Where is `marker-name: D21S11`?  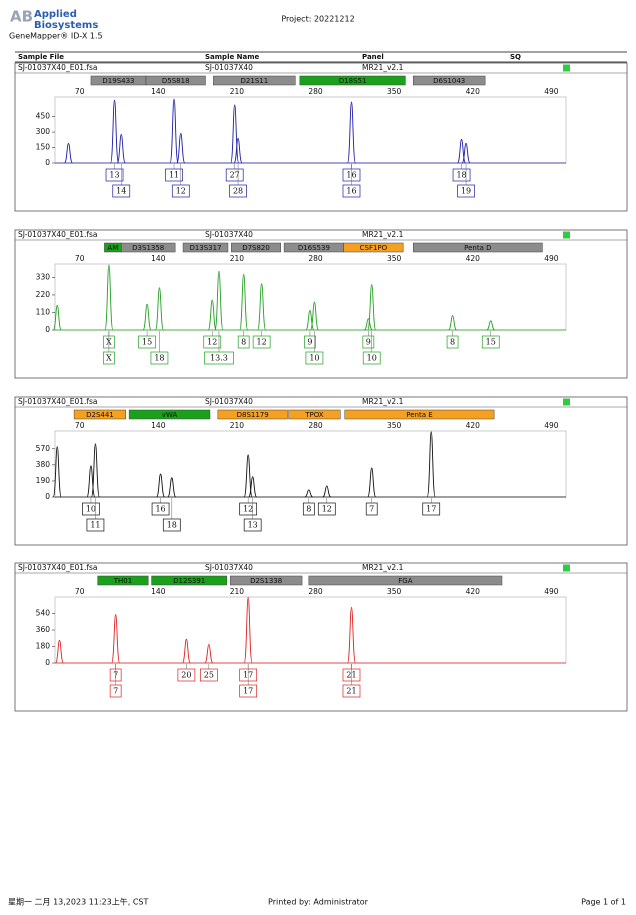 marker-name: D21S11 is located at coordinates (255, 81).